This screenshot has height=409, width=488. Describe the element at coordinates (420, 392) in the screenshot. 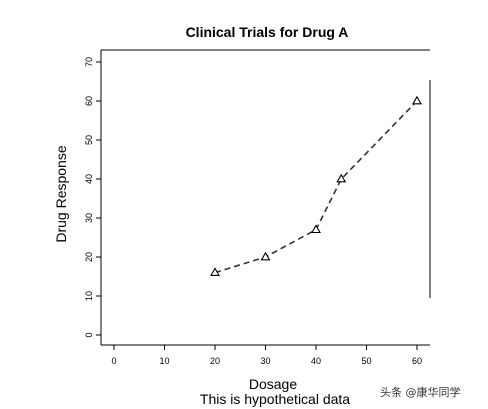

I see `watermark-text: 头条 @康华同学` at that location.